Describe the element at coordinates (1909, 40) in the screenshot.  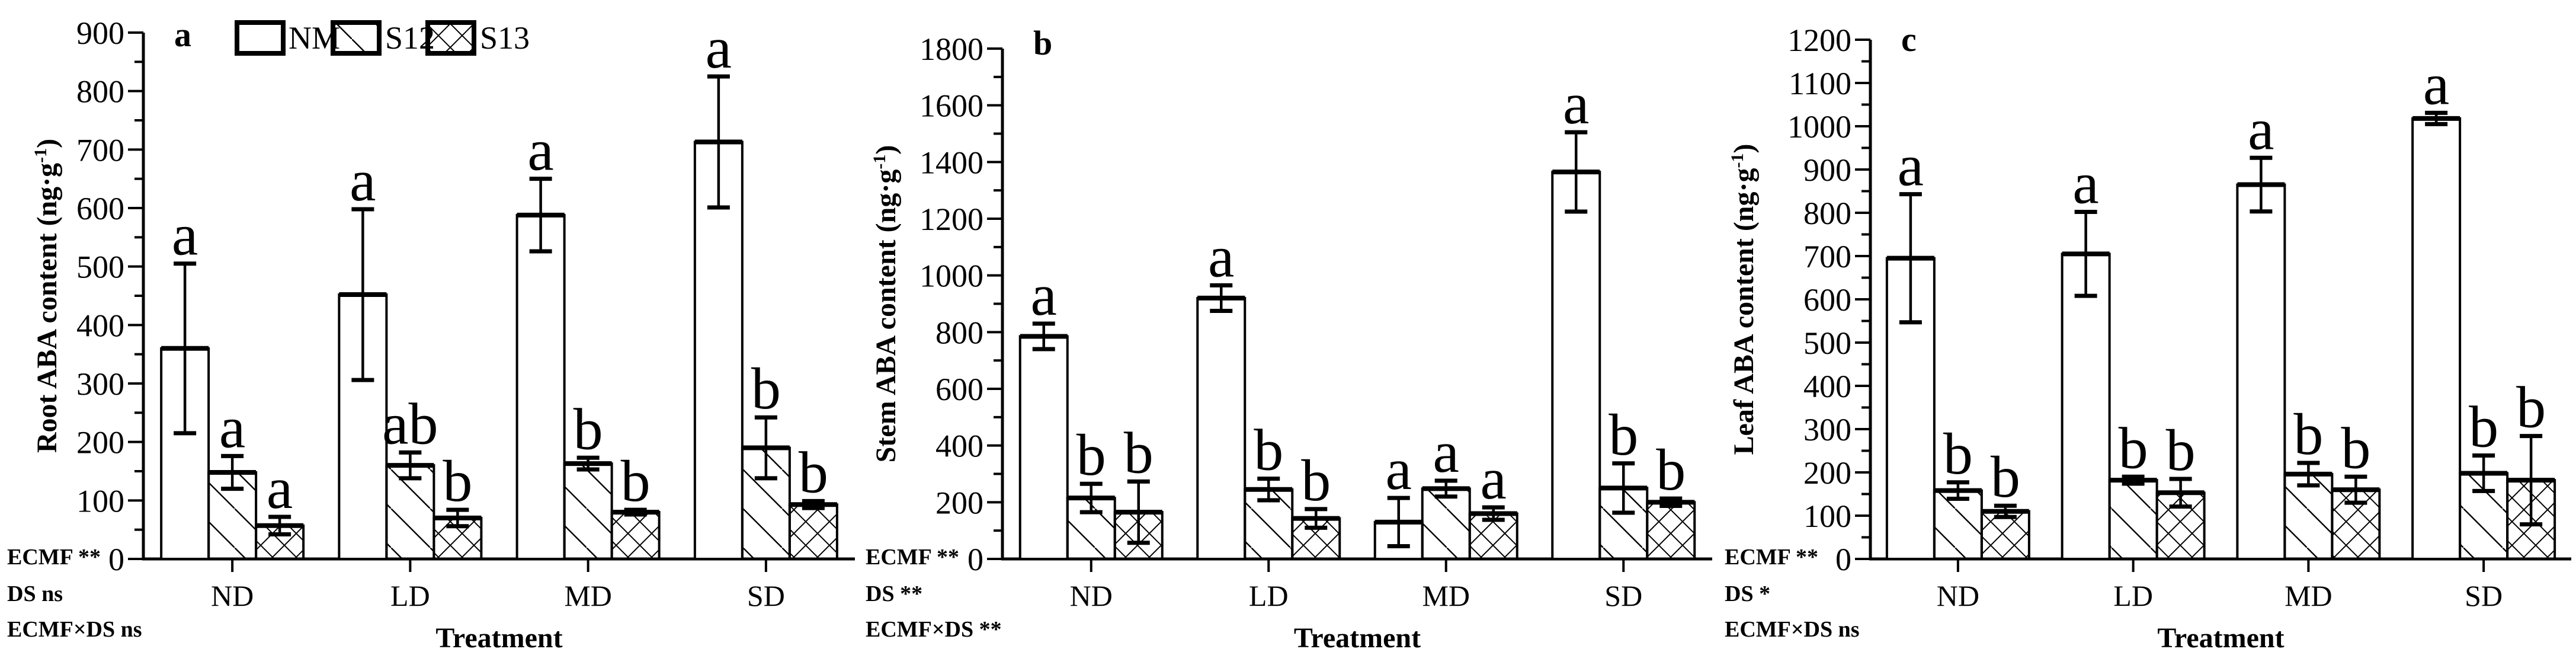
I see `panel-label: c` at that location.